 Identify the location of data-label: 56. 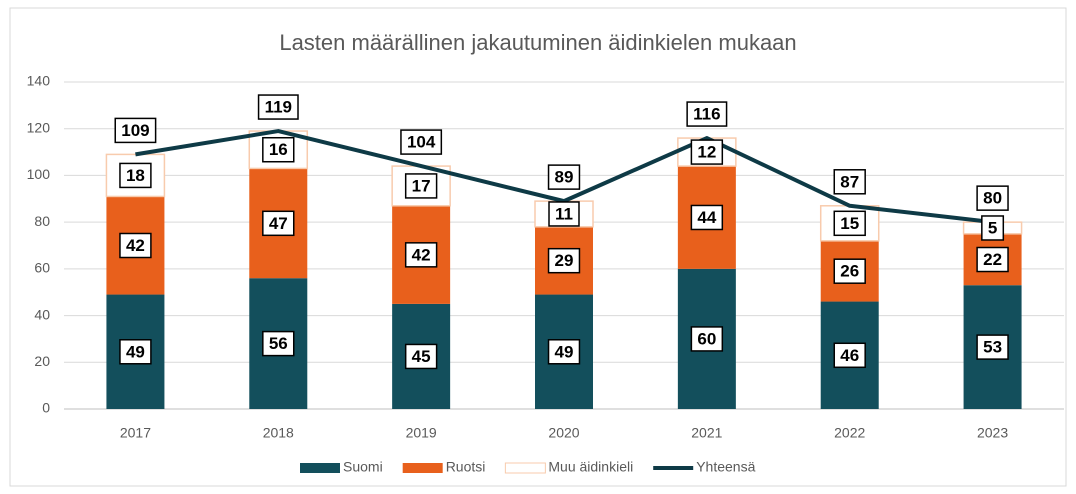
(278, 343).